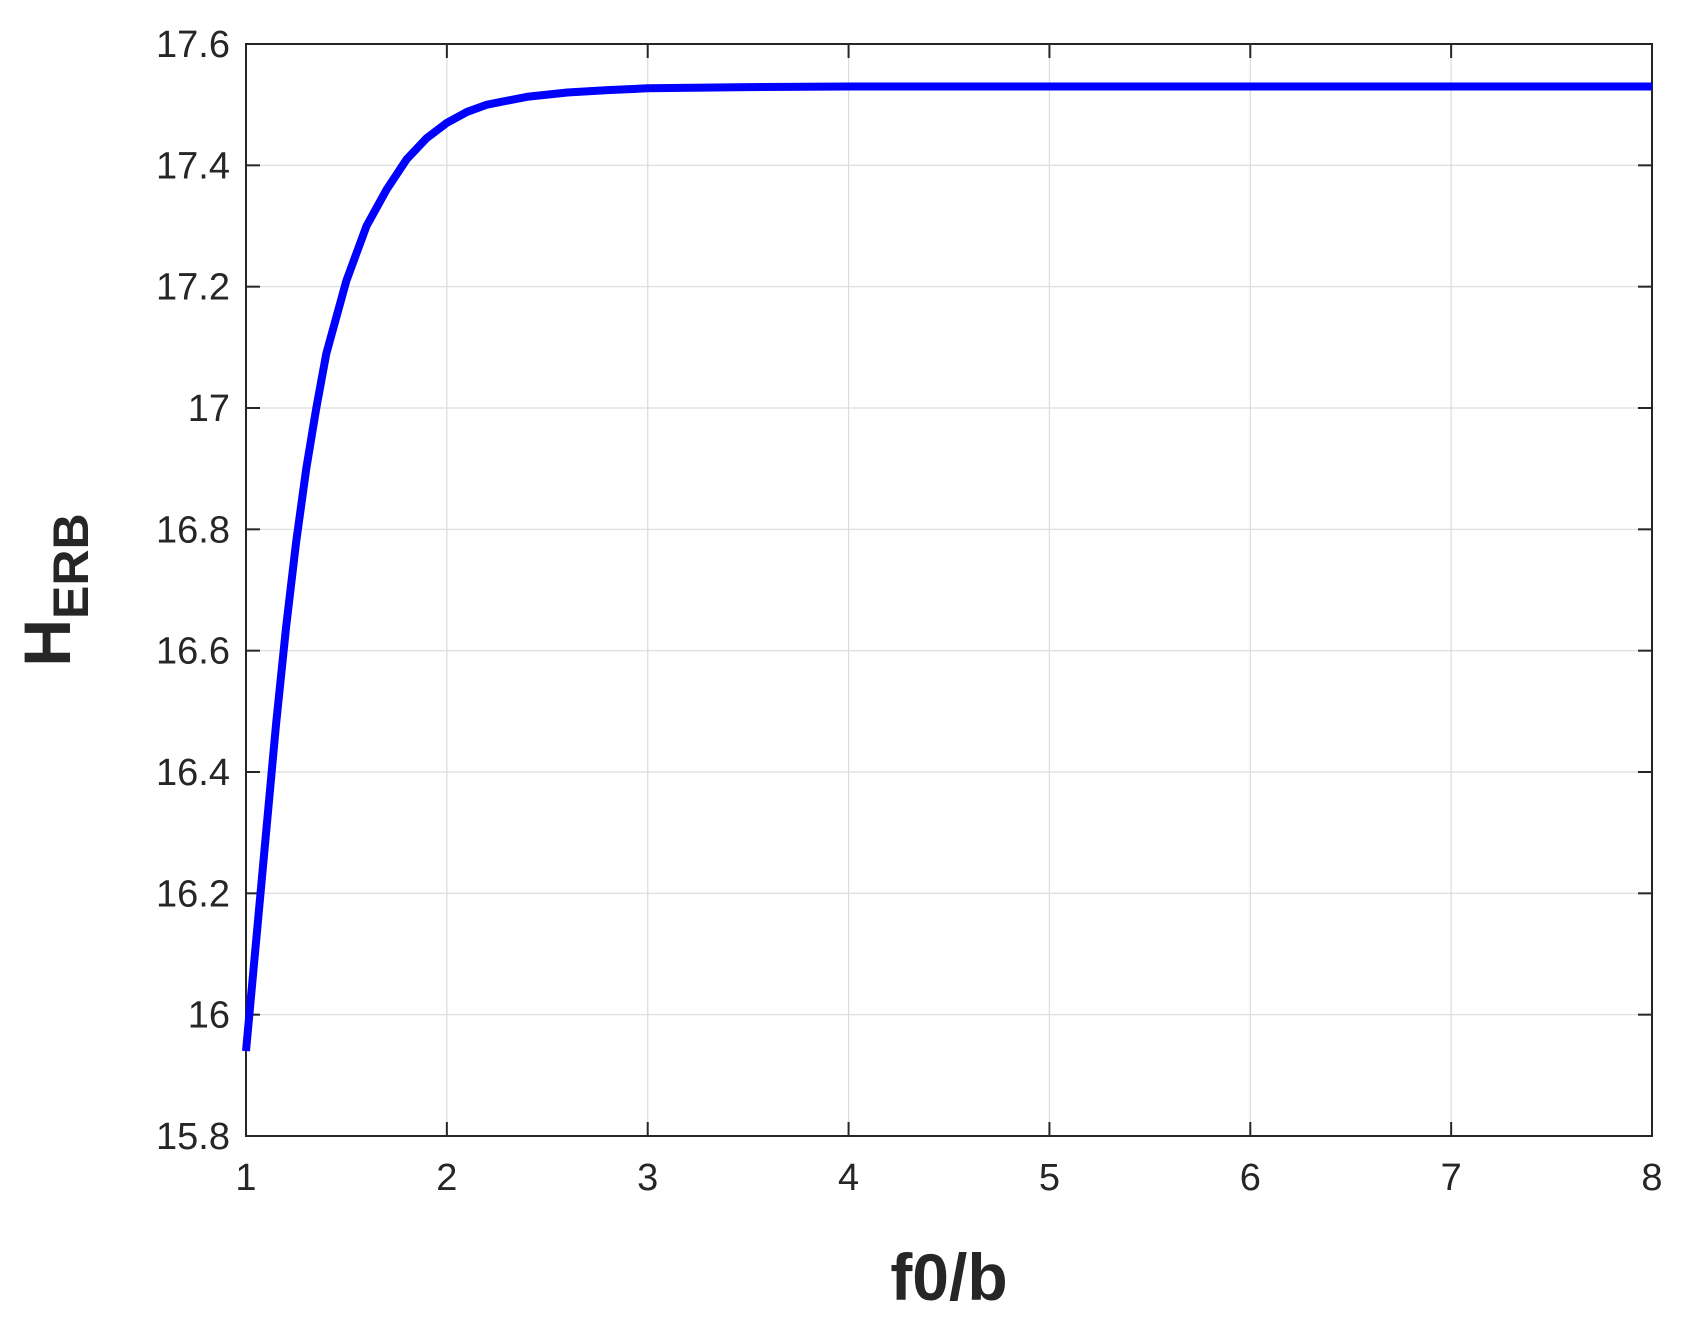 This screenshot has height=1322, width=1685. Describe the element at coordinates (193, 166) in the screenshot. I see `y-tick-label: 17.4` at that location.